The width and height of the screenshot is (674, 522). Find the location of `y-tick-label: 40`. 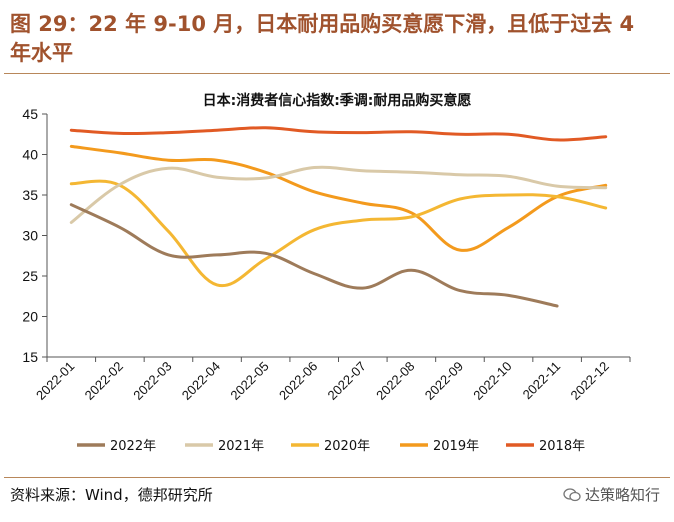

y-tick-label: 40 is located at coordinates (30, 155).